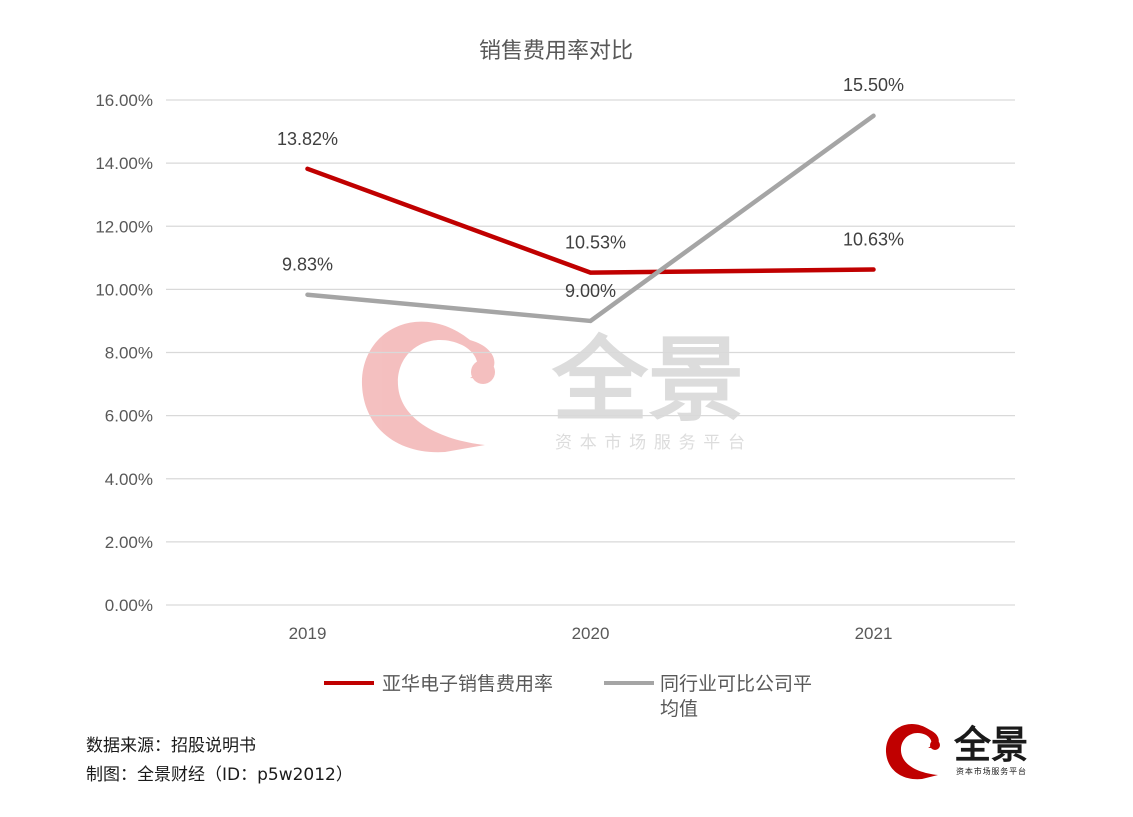  Describe the element at coordinates (650, 443) in the screenshot. I see `watermark-tagline: 资本市场服务平台` at that location.